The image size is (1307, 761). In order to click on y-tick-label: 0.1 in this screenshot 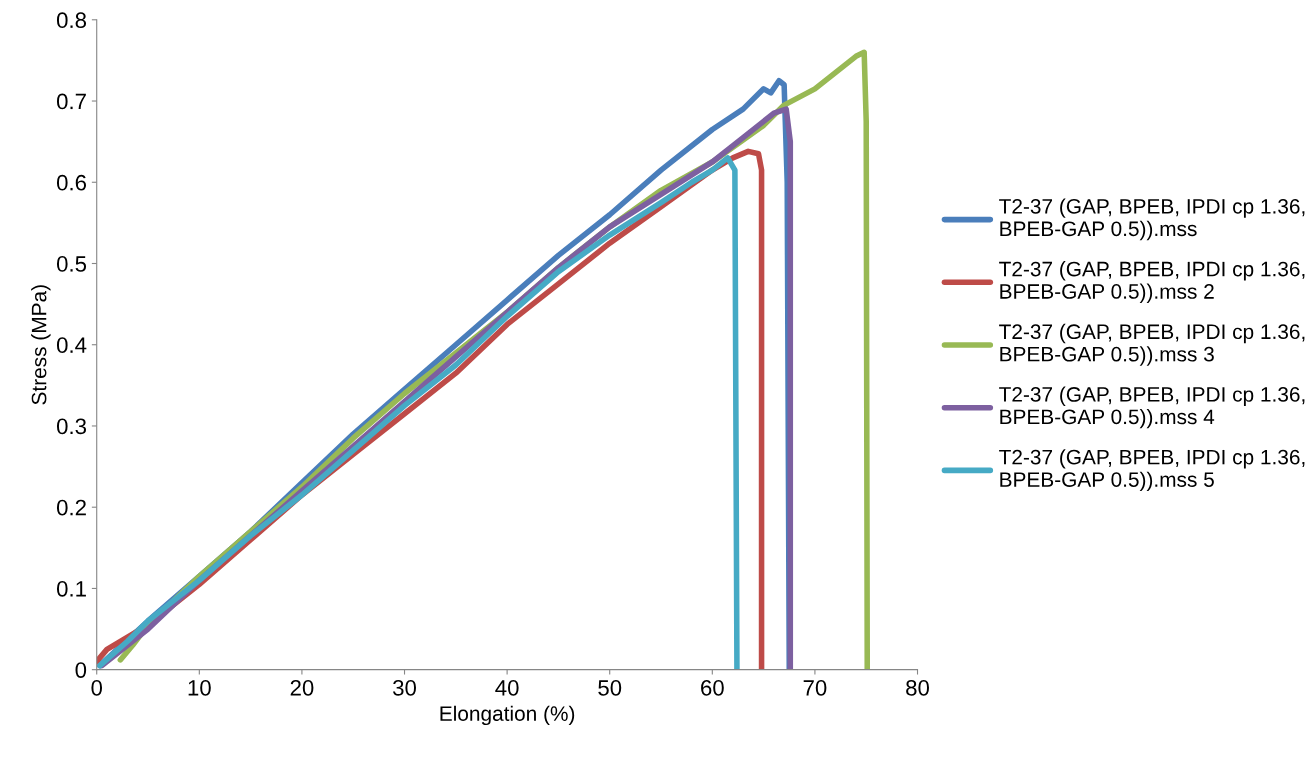, I will do `click(71, 588)`.